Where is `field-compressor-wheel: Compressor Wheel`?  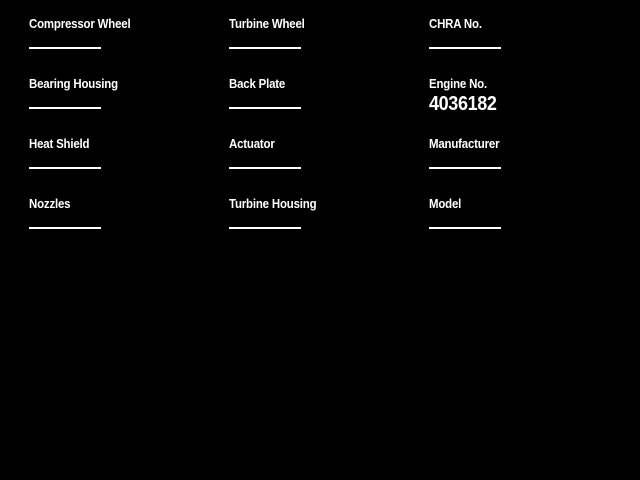 field-compressor-wheel: Compressor Wheel is located at coordinates (119, 44).